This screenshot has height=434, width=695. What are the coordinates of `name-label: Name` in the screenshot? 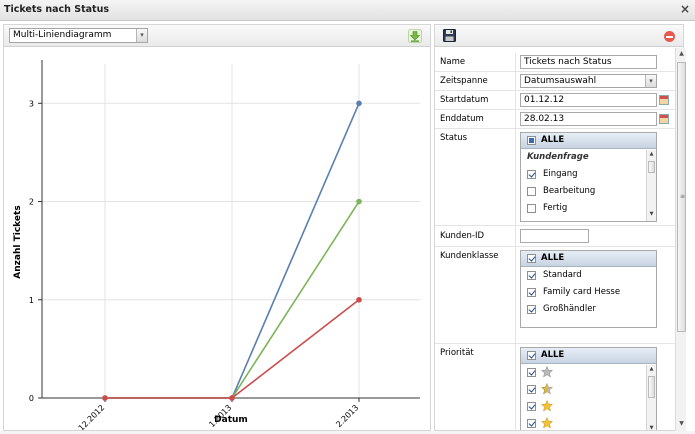 It's located at (453, 62).